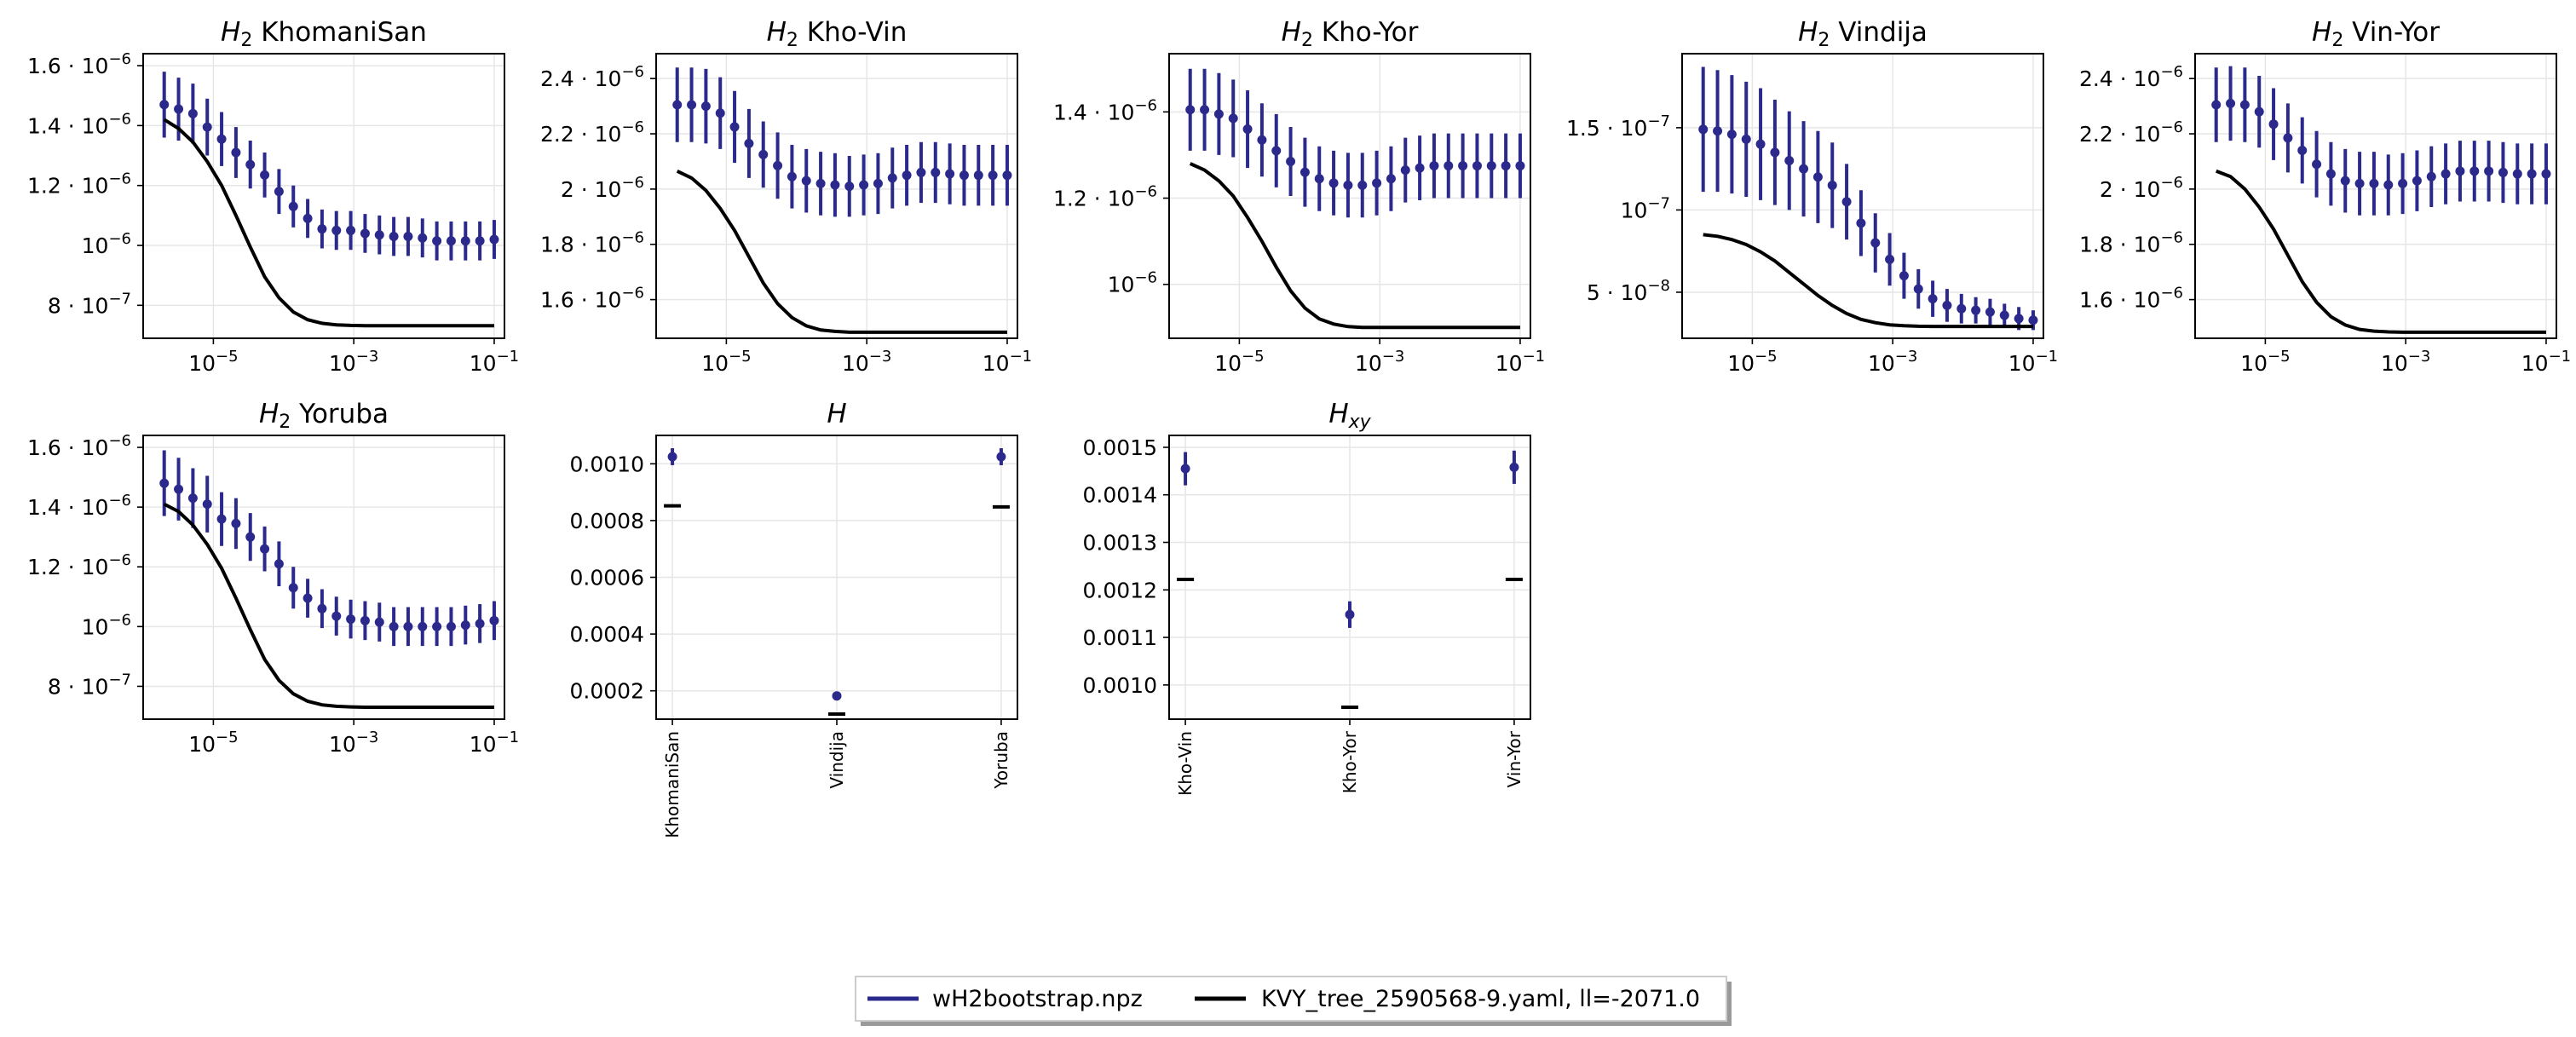 The height and width of the screenshot is (1037, 2576). I want to click on legend-box, so click(1291, 999).